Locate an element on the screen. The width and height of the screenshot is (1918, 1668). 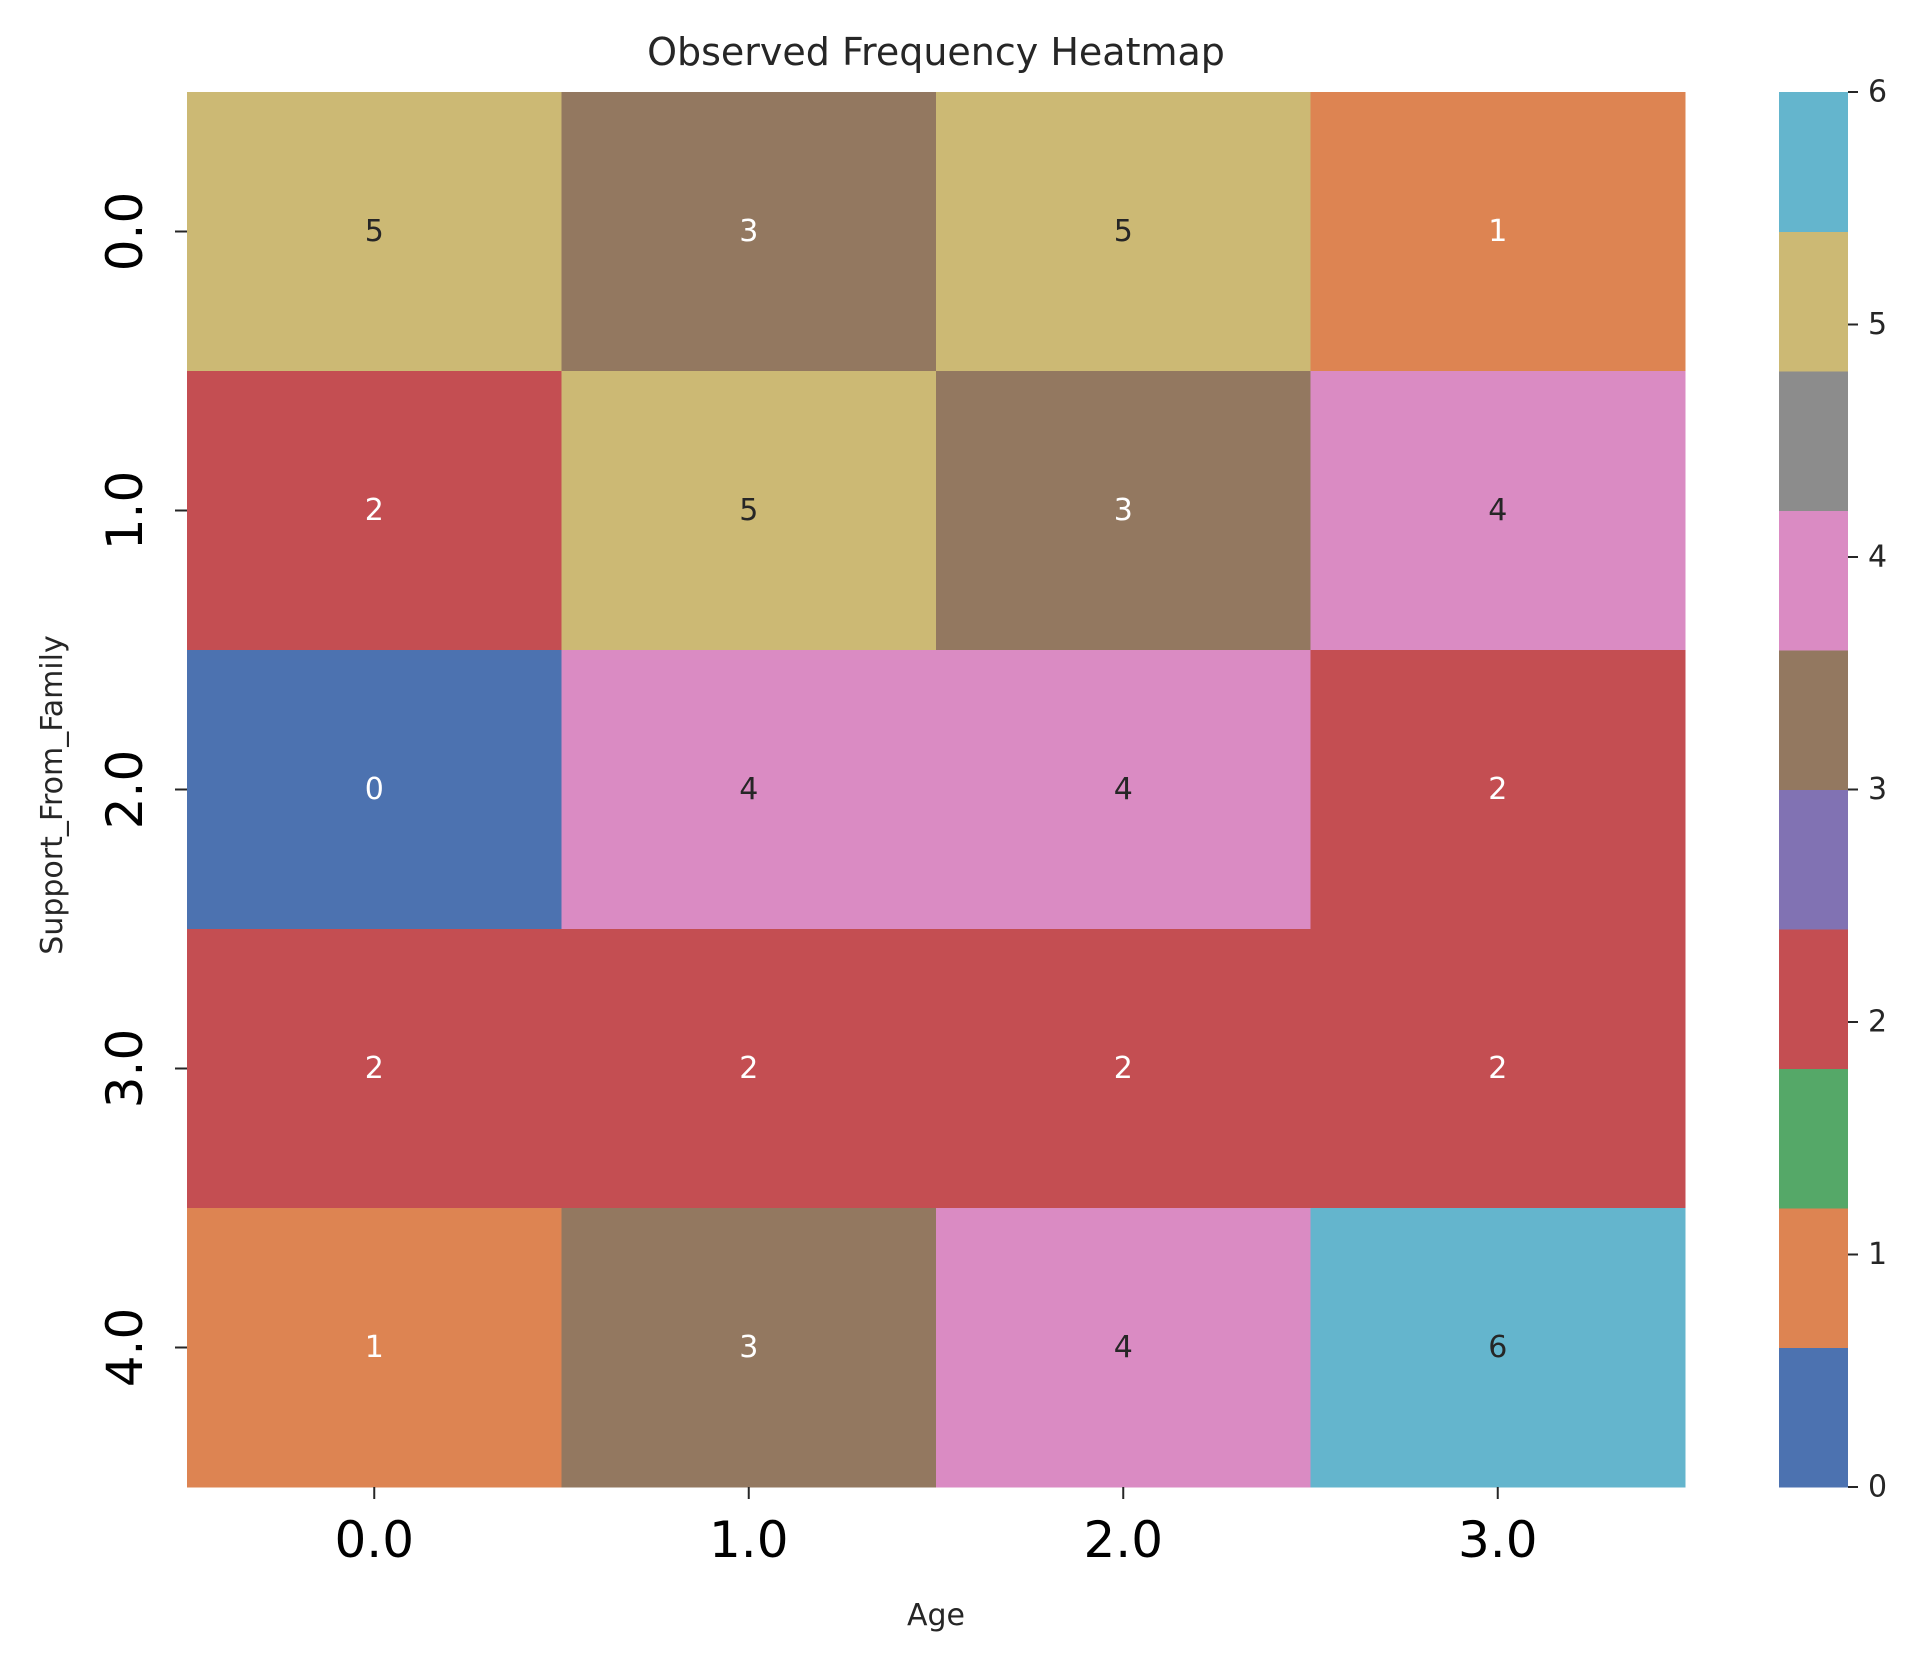
chart-title: Observed Frequency Heatmap is located at coordinates (936, 52).